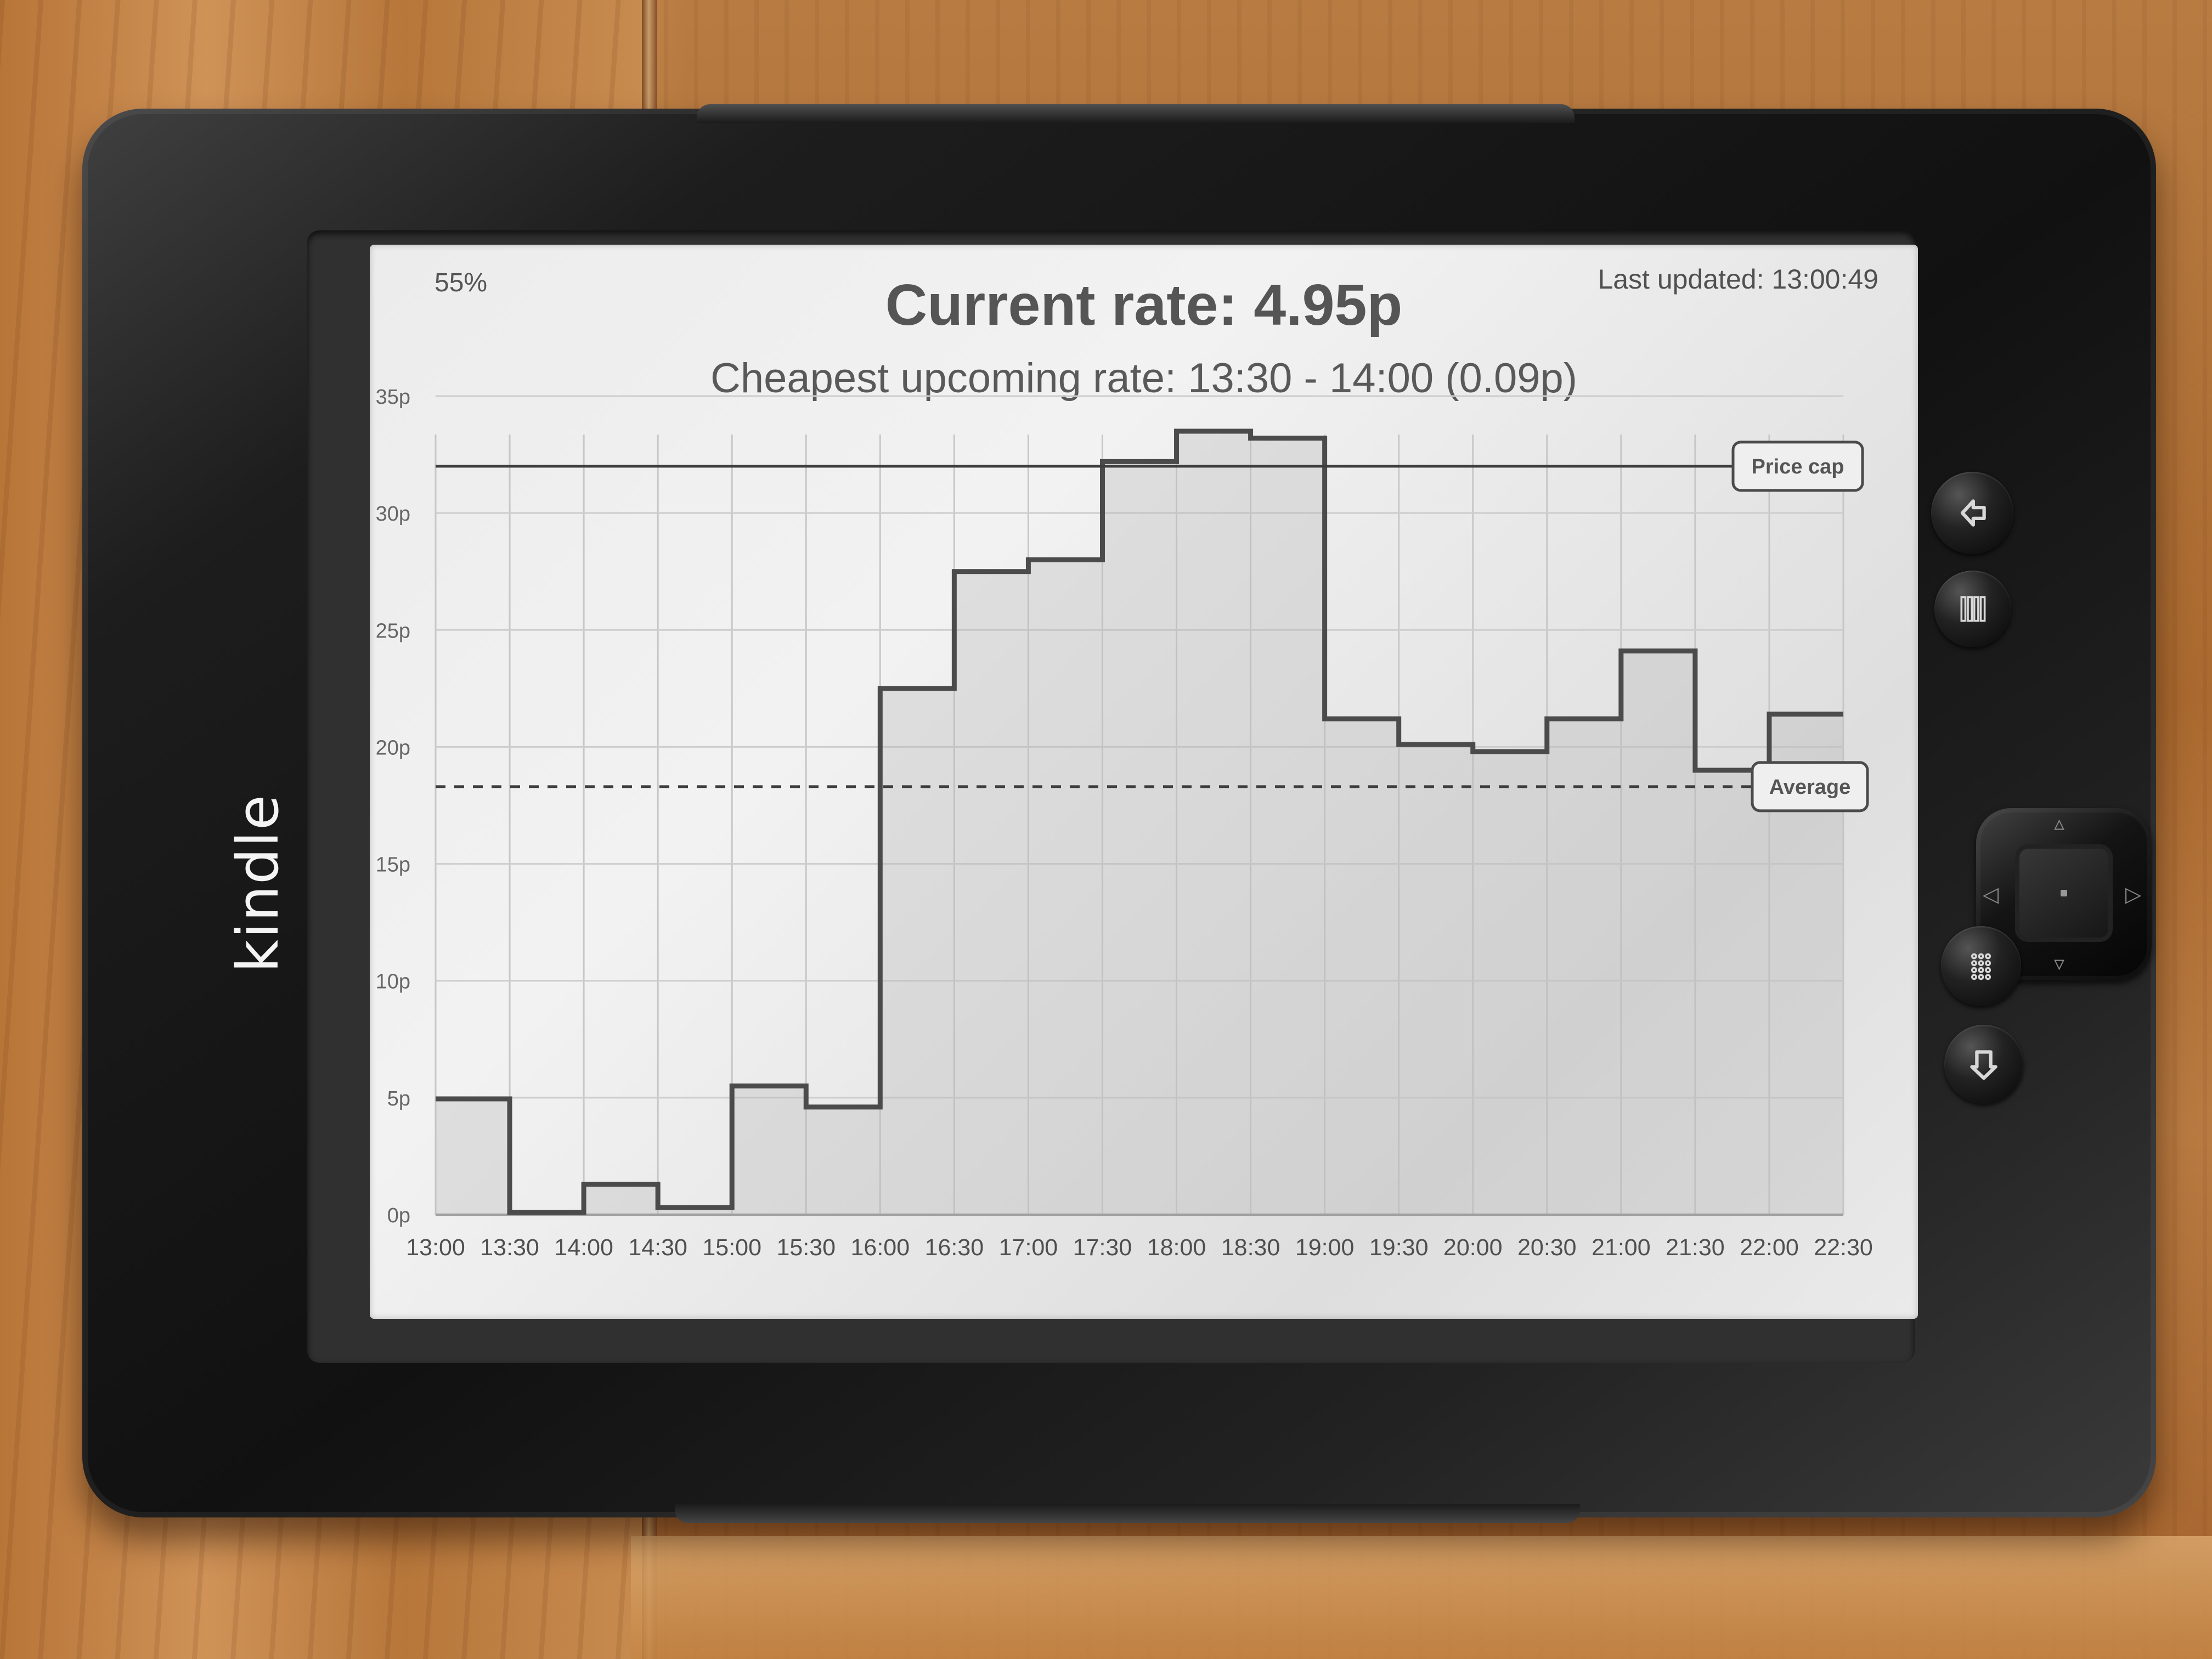 This screenshot has height=1659, width=2212. I want to click on left-arrow-icon: ◁, so click(1991, 894).